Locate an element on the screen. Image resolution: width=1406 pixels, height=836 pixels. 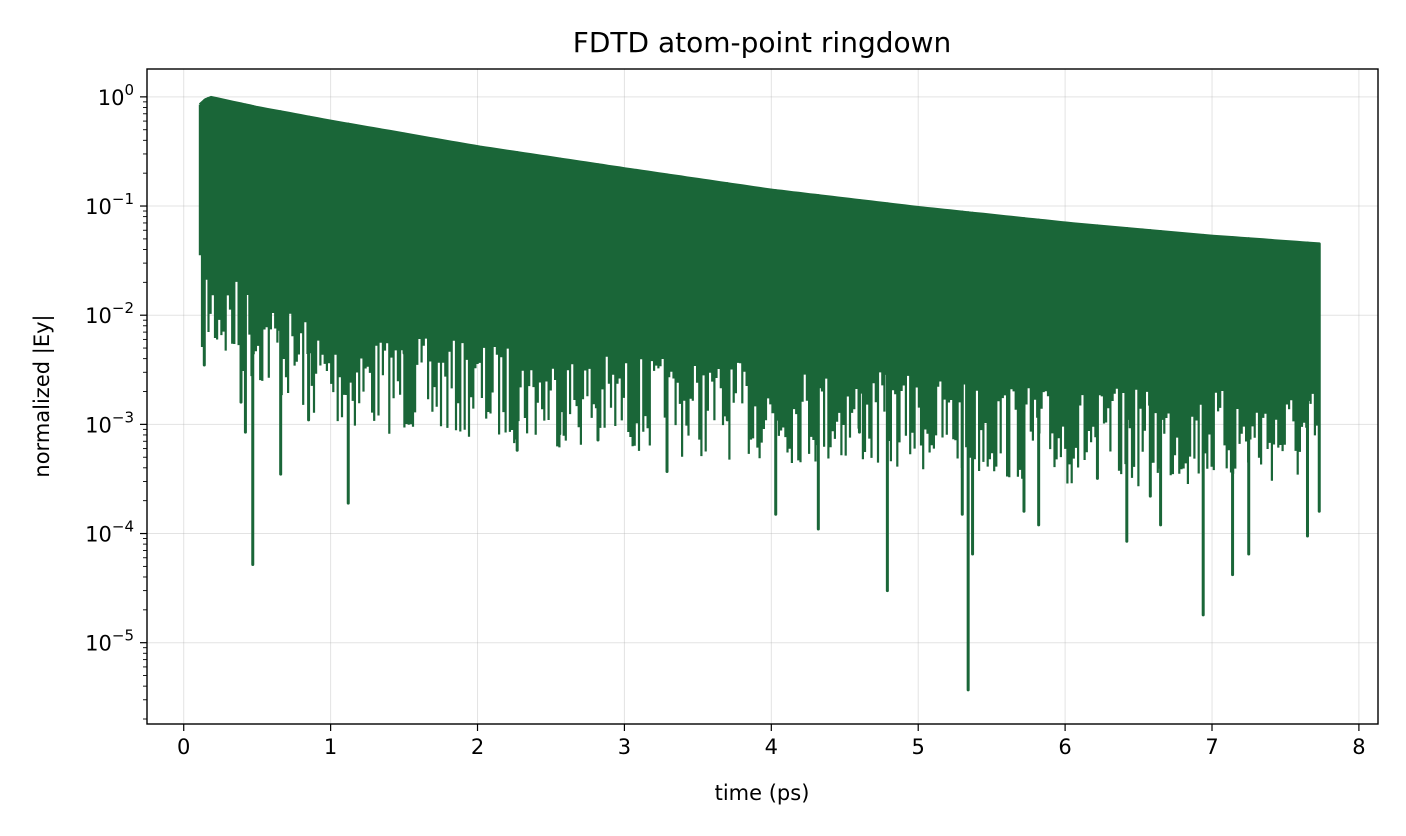
x-tick-label: 6 is located at coordinates (1064, 747).